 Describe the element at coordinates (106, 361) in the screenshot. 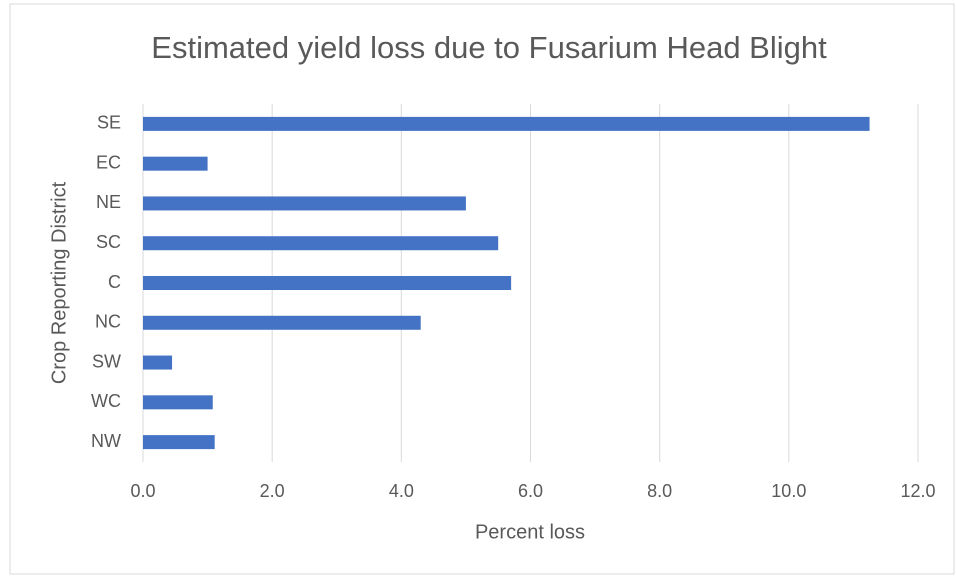

I see `y-tick-label: SW` at that location.